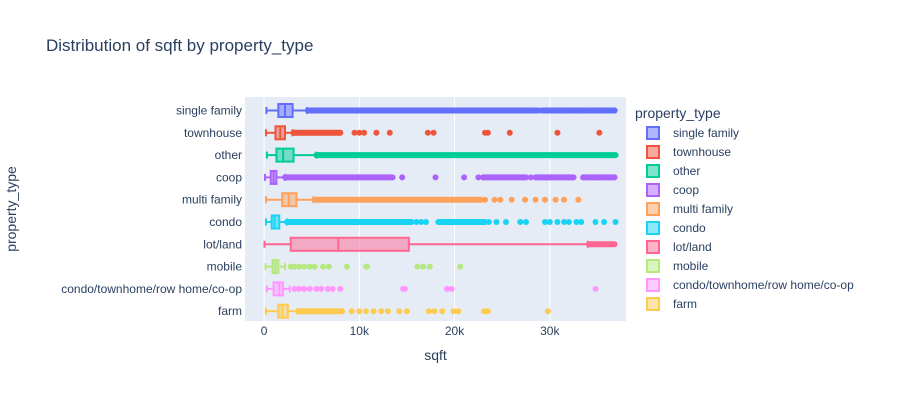  I want to click on legend-item: townhouse, so click(688, 152).